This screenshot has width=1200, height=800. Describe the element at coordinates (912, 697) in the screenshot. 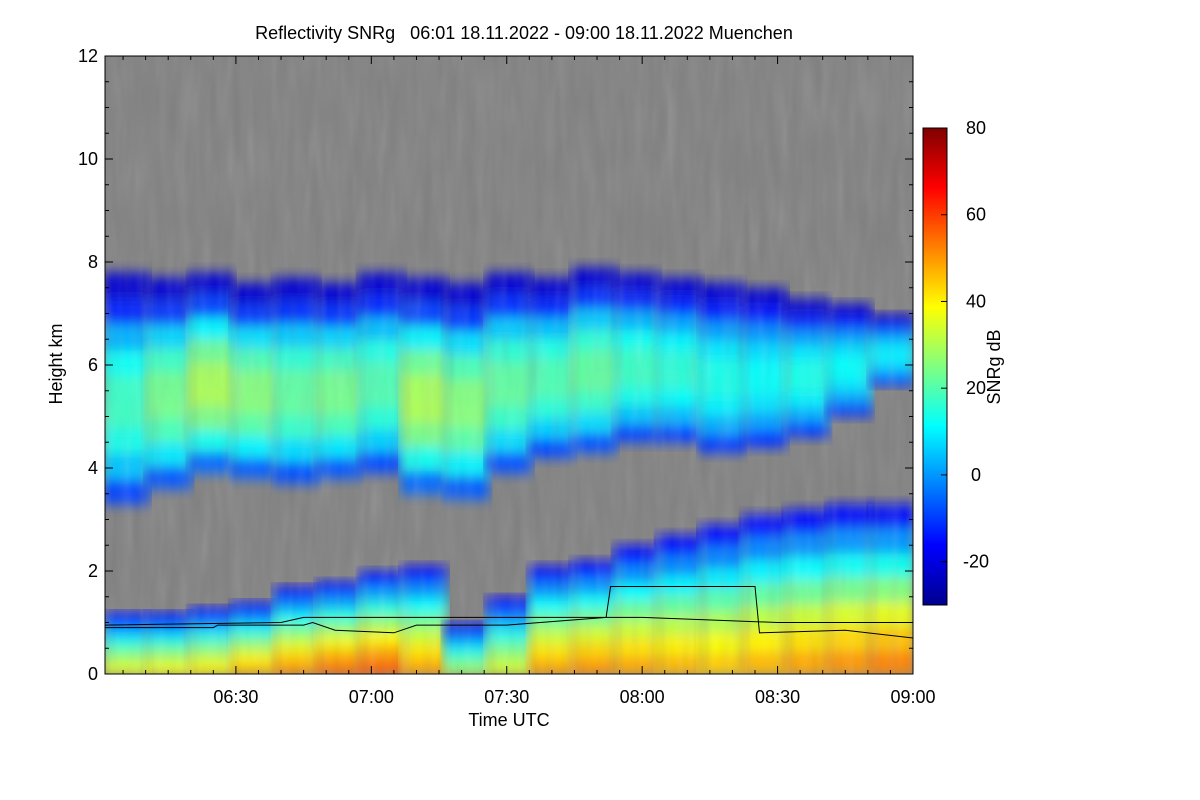

I see `x-tick-label: 09:00` at that location.